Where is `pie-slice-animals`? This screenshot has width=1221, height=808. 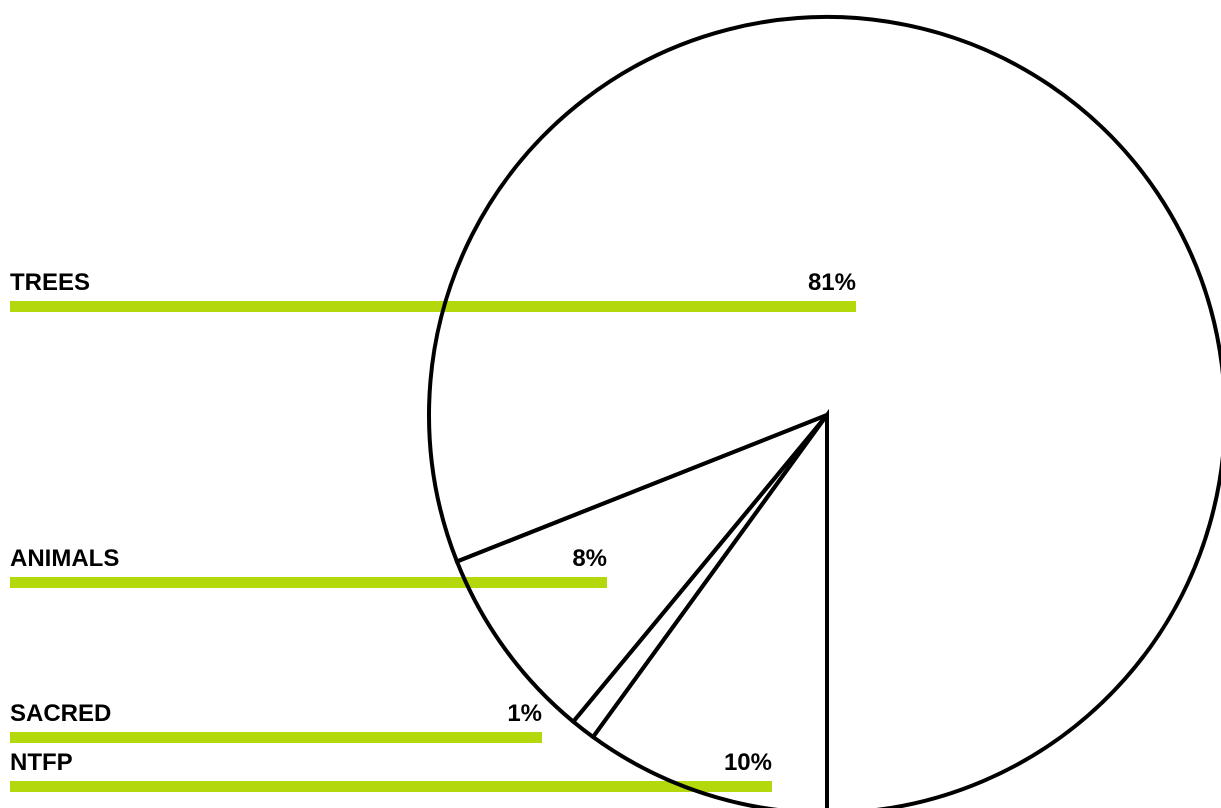
pie-slice-animals is located at coordinates (641, 569).